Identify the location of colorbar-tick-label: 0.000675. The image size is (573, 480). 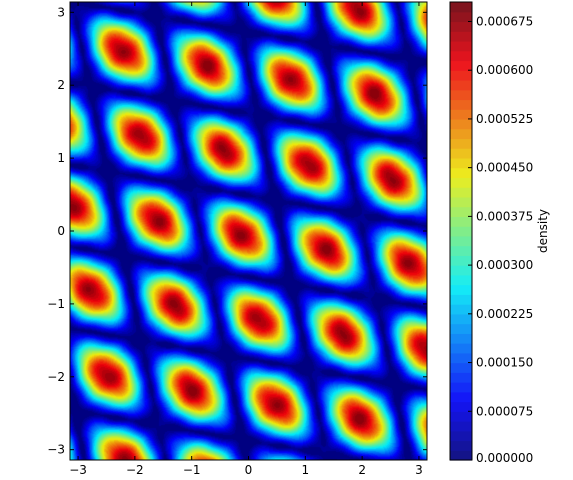
(504, 21).